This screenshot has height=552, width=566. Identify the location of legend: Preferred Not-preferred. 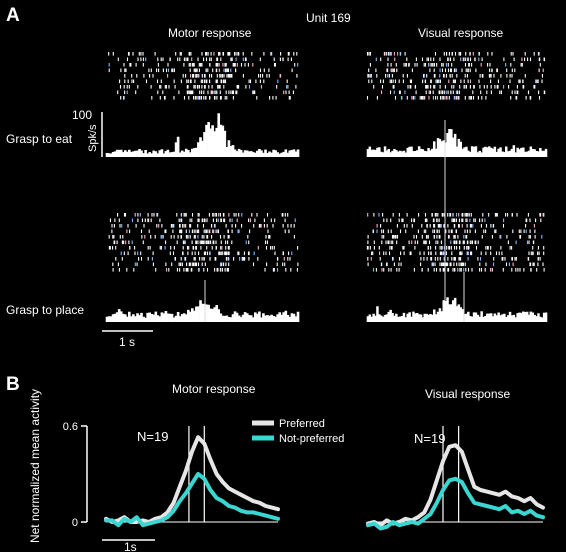
(298, 431).